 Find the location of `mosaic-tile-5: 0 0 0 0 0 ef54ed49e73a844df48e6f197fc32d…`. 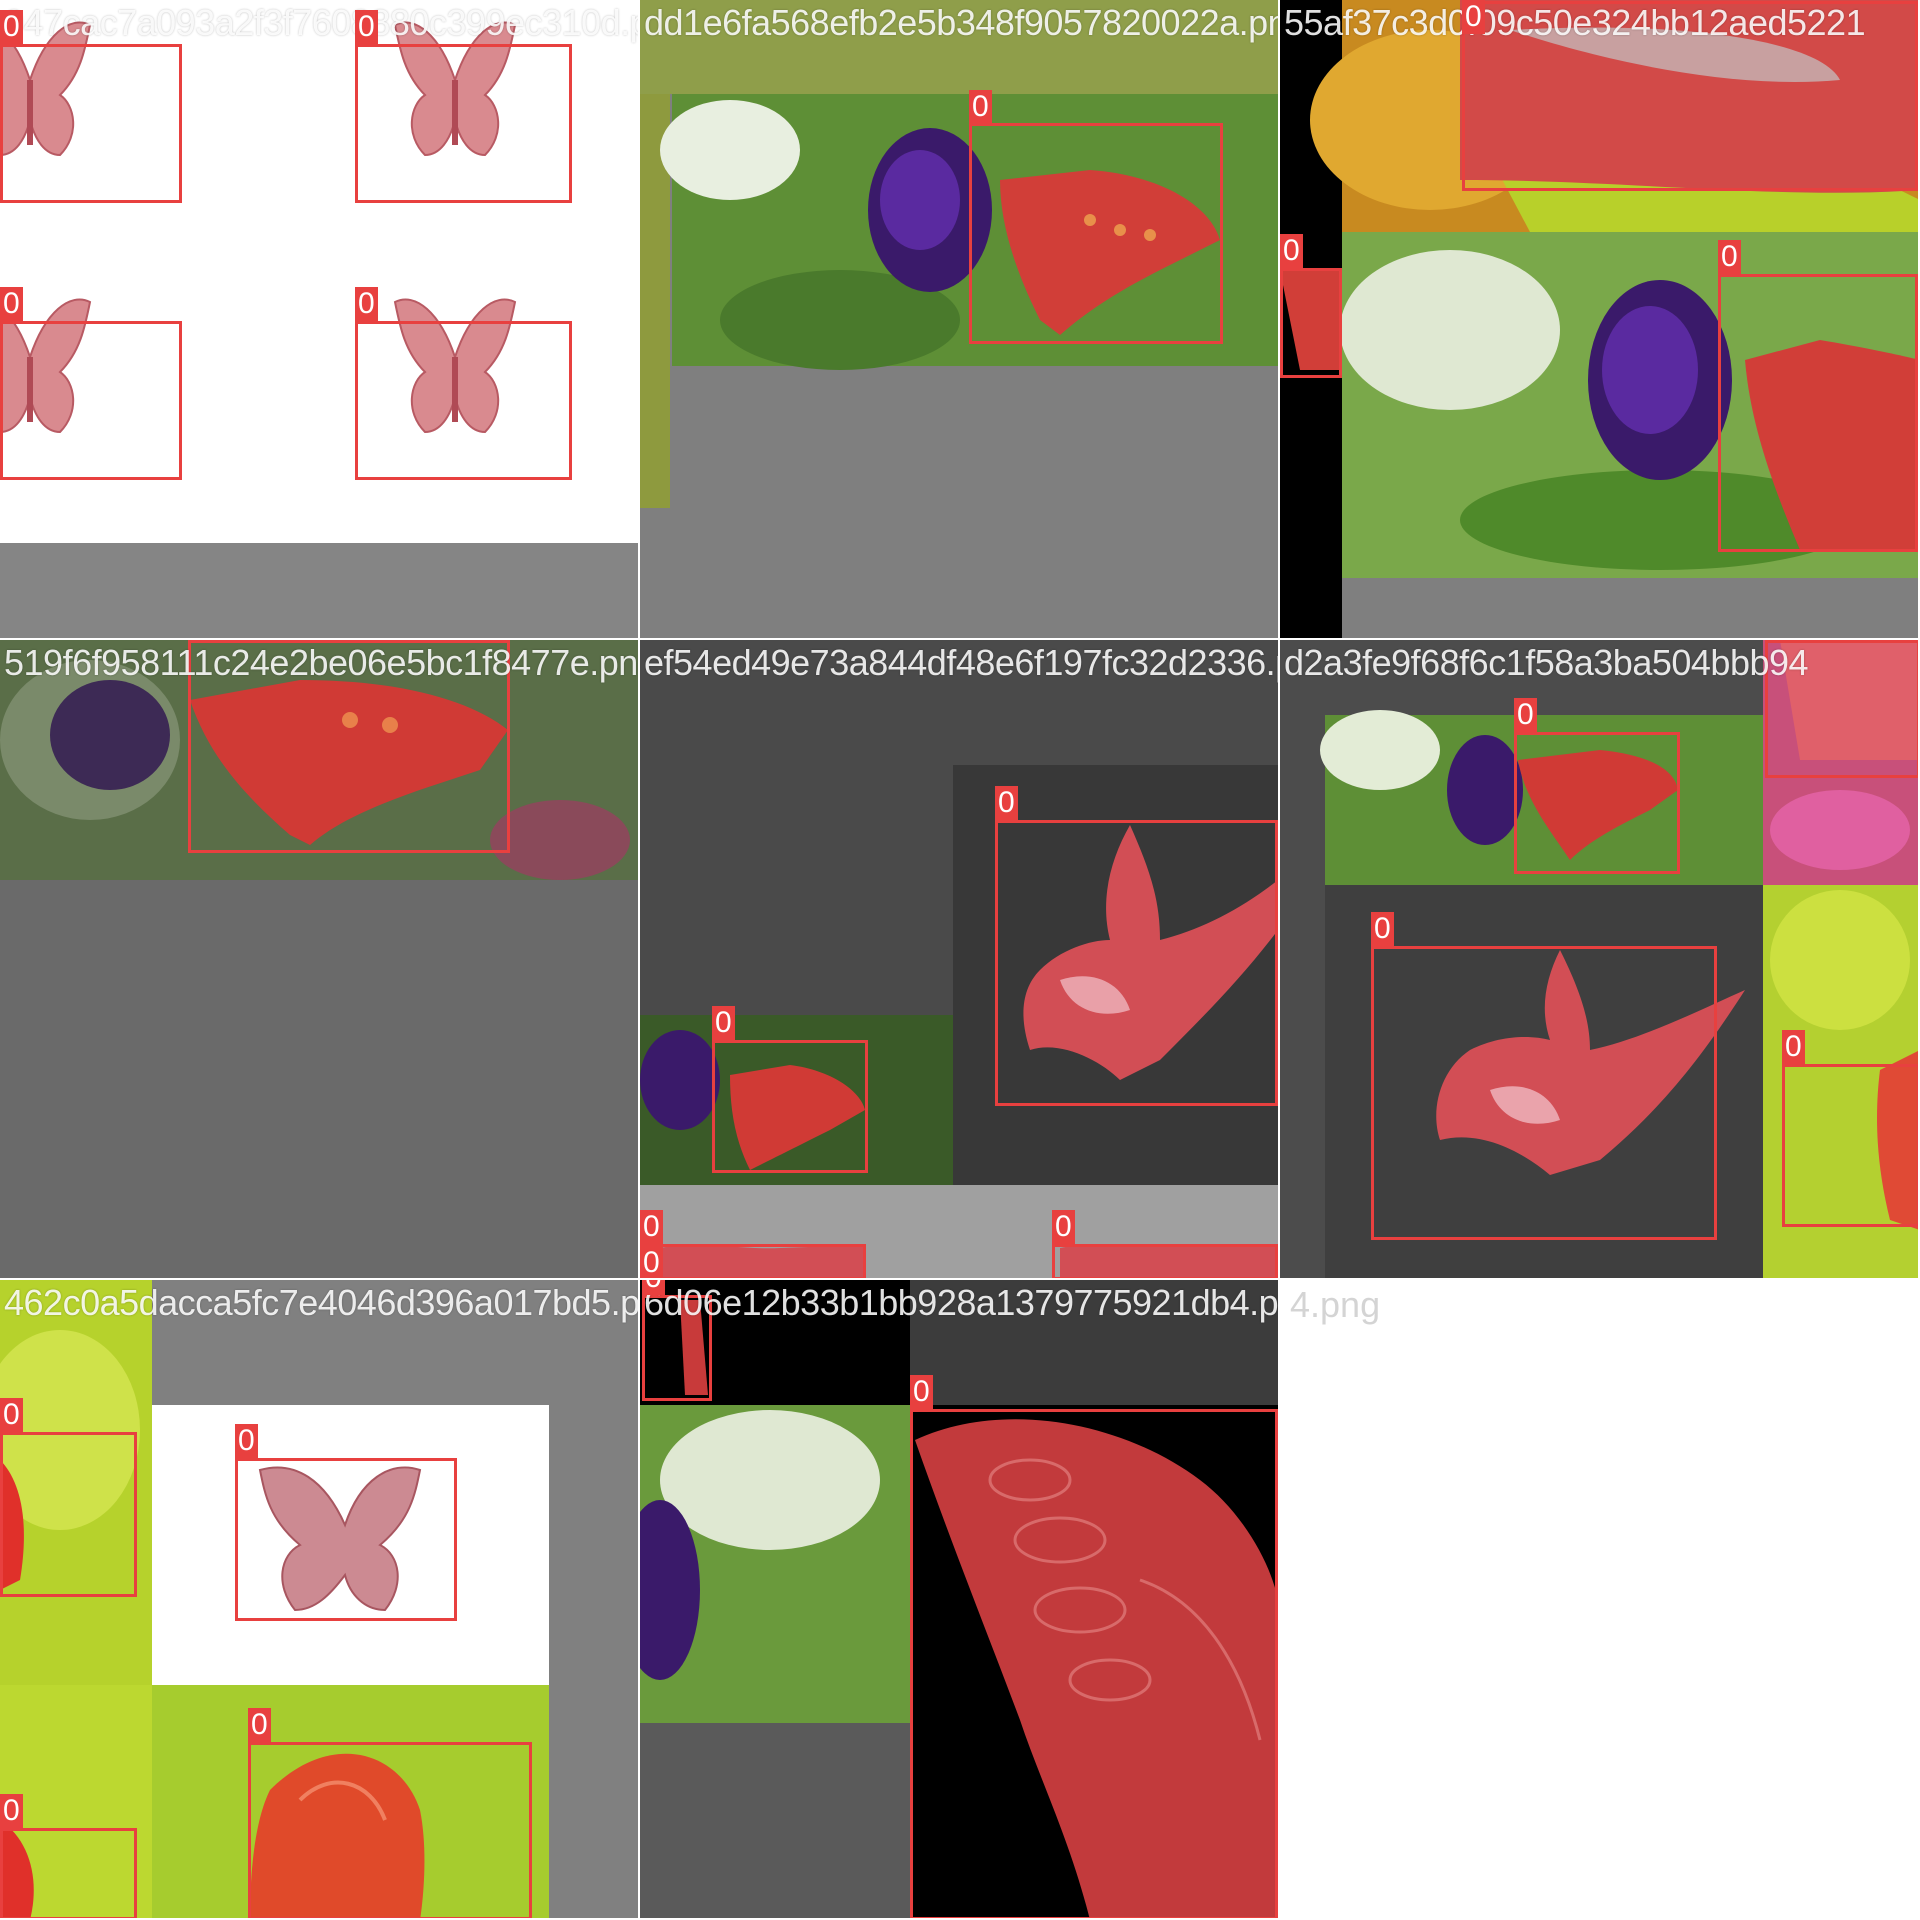

mosaic-tile-5: 0 0 0 0 0 ef54ed49e73a844df48e6f197fc32d… is located at coordinates (959, 959).